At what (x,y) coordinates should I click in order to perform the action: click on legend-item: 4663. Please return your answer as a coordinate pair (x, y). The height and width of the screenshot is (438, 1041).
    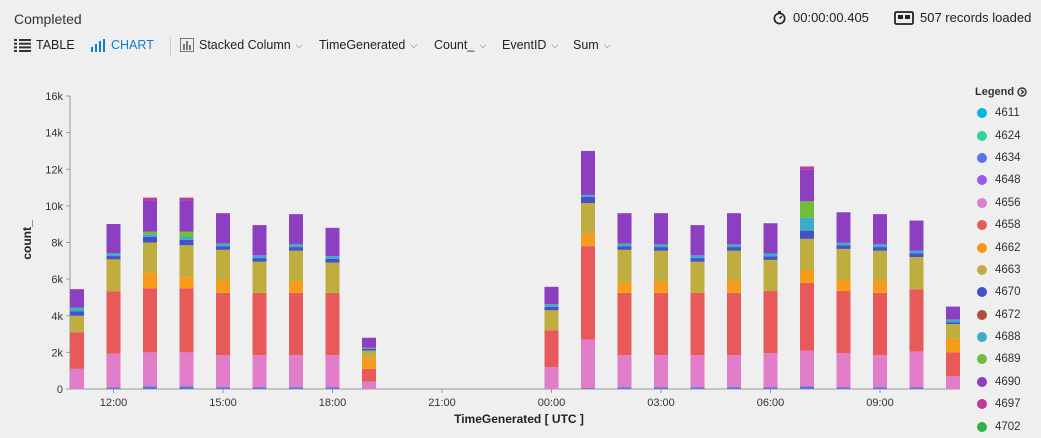
    Looking at the image, I should click on (1009, 270).